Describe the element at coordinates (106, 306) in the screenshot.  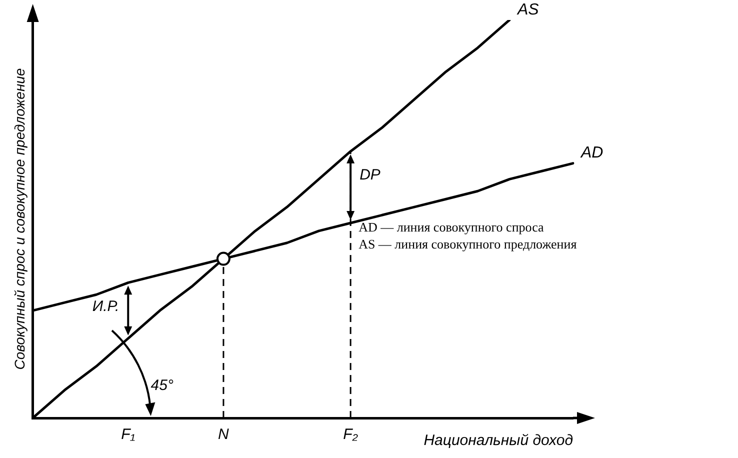
I see `annotation: И.Р.` at that location.